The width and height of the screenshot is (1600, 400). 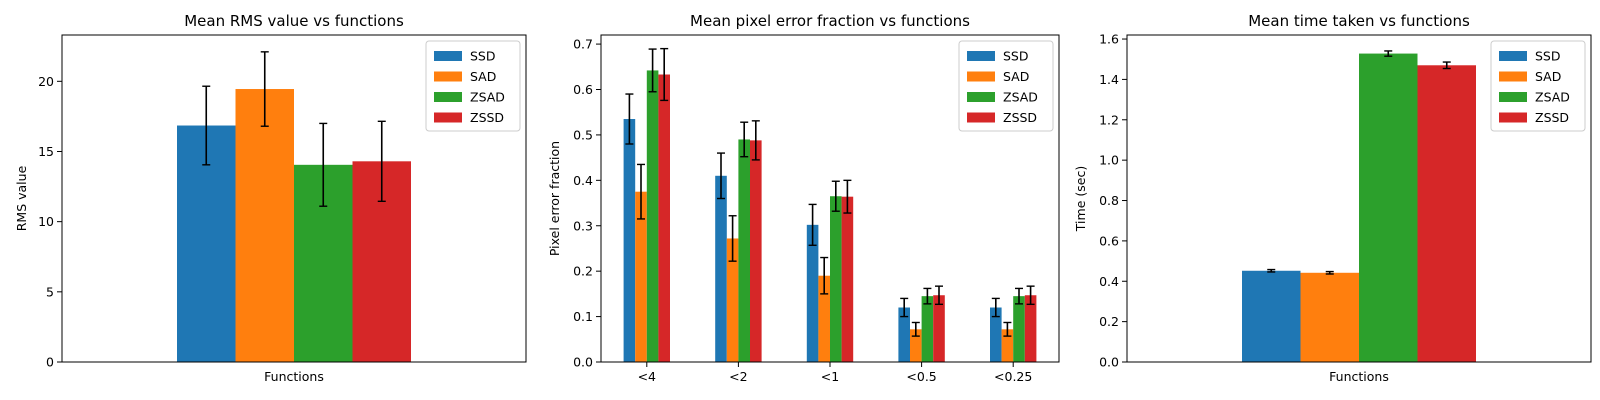 What do you see at coordinates (583, 180) in the screenshot?
I see `y-tick-label: 0.4` at bounding box center [583, 180].